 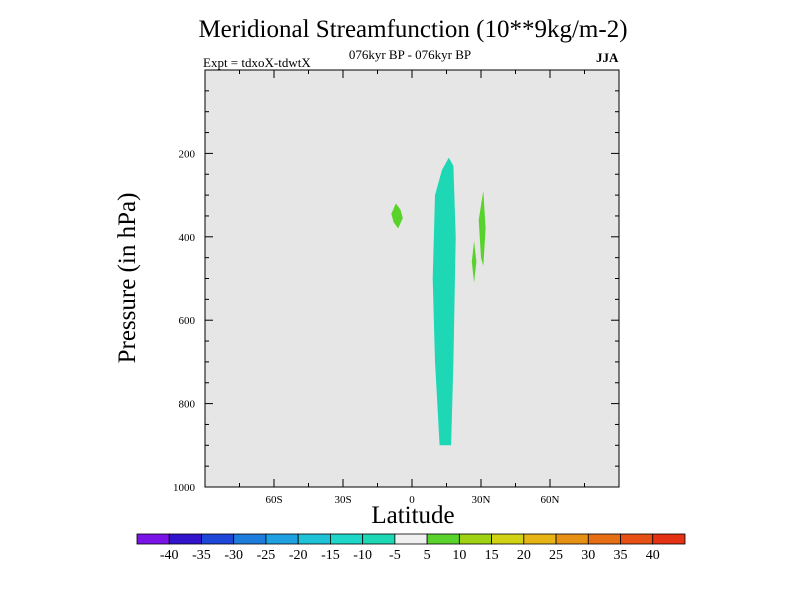 What do you see at coordinates (342, 500) in the screenshot?
I see `x-tick-label: 30S` at bounding box center [342, 500].